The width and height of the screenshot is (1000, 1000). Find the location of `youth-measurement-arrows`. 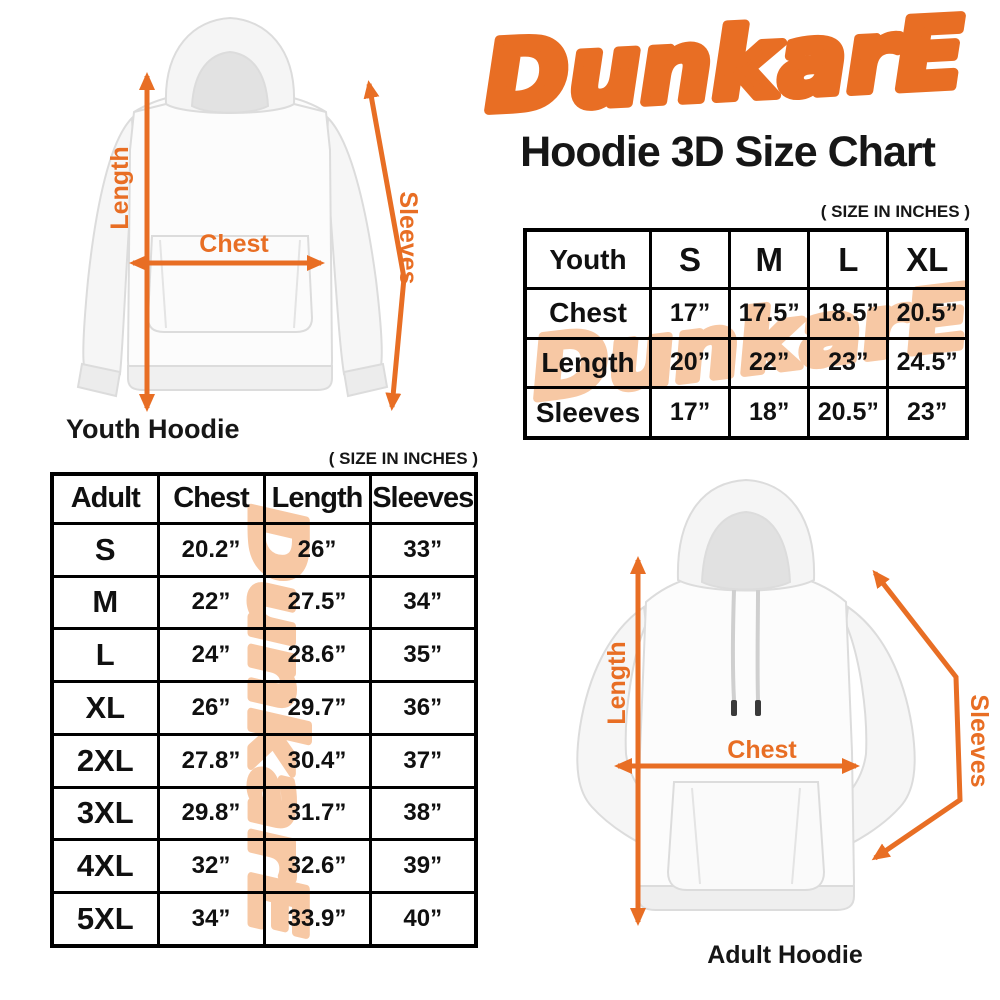

youth-measurement-arrows is located at coordinates (268, 242).